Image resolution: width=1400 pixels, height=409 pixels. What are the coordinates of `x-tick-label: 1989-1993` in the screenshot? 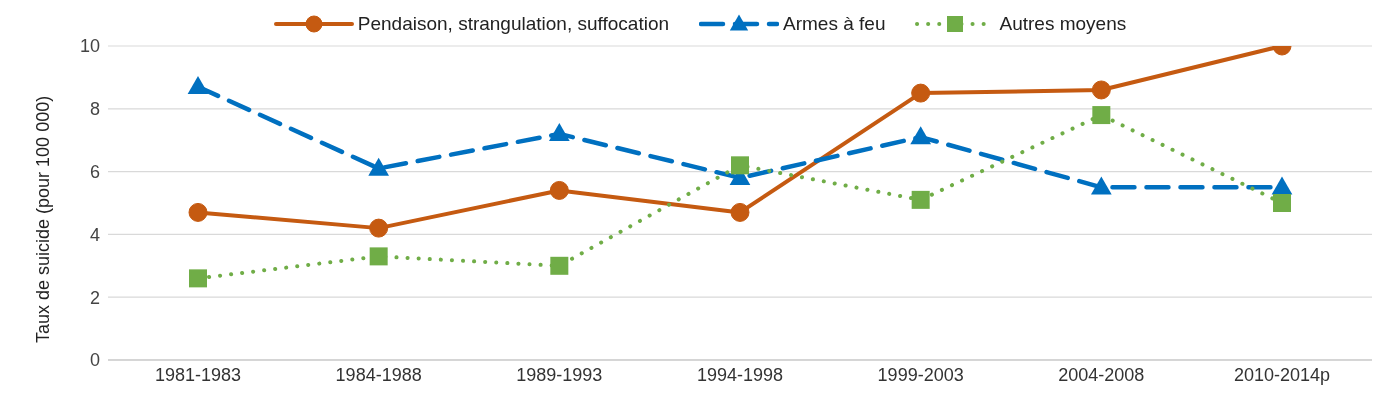 It's located at (559, 374).